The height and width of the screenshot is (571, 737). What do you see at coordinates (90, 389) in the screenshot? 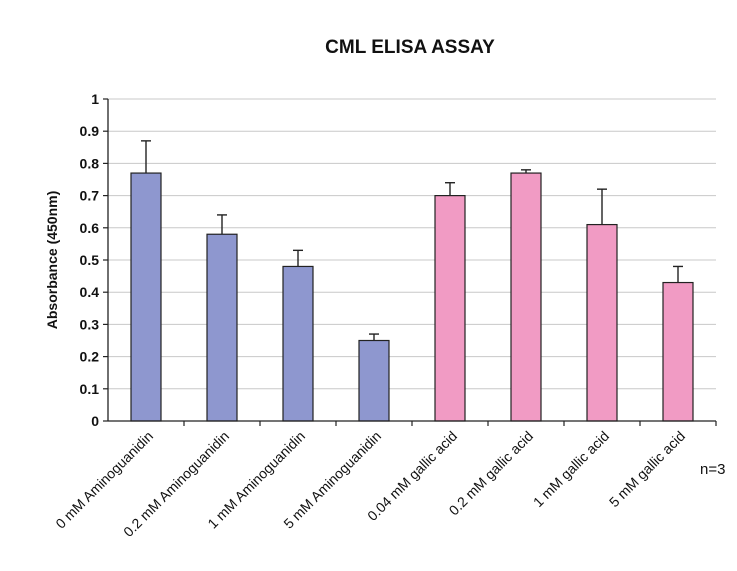
I see `y-tick-label: 0.1` at bounding box center [90, 389].